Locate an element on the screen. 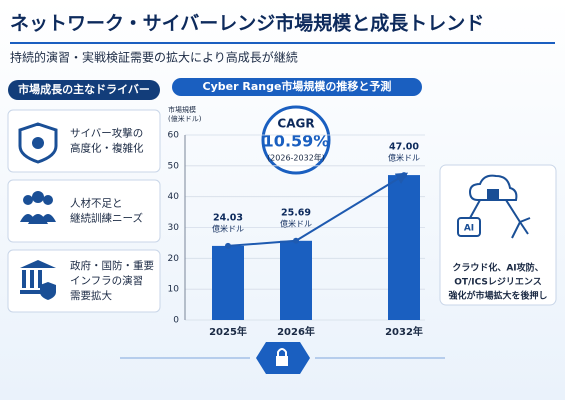 Image resolution: width=565 pixels, height=400 pixels. y-axis-label: (億米ドル) is located at coordinates (185, 118).